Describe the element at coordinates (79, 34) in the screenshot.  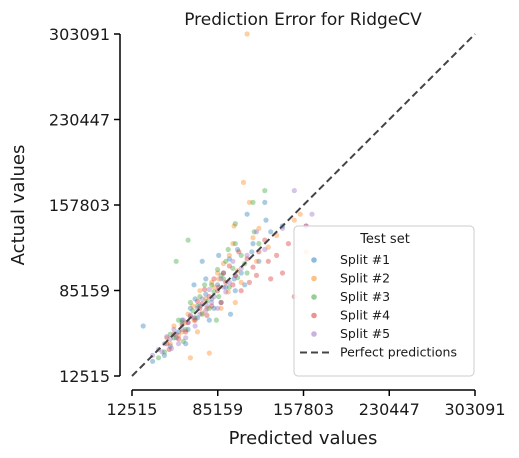
I see `y-tick-label: 303091` at that location.